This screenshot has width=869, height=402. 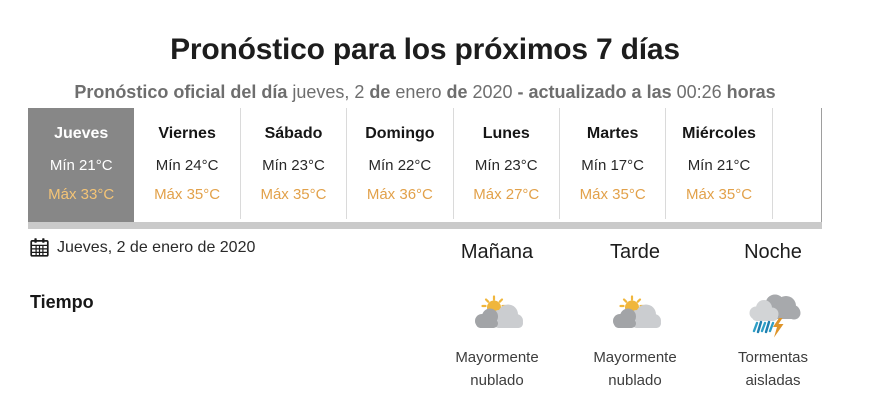 What do you see at coordinates (797, 165) in the screenshot?
I see `tab-strip-filler` at bounding box center [797, 165].